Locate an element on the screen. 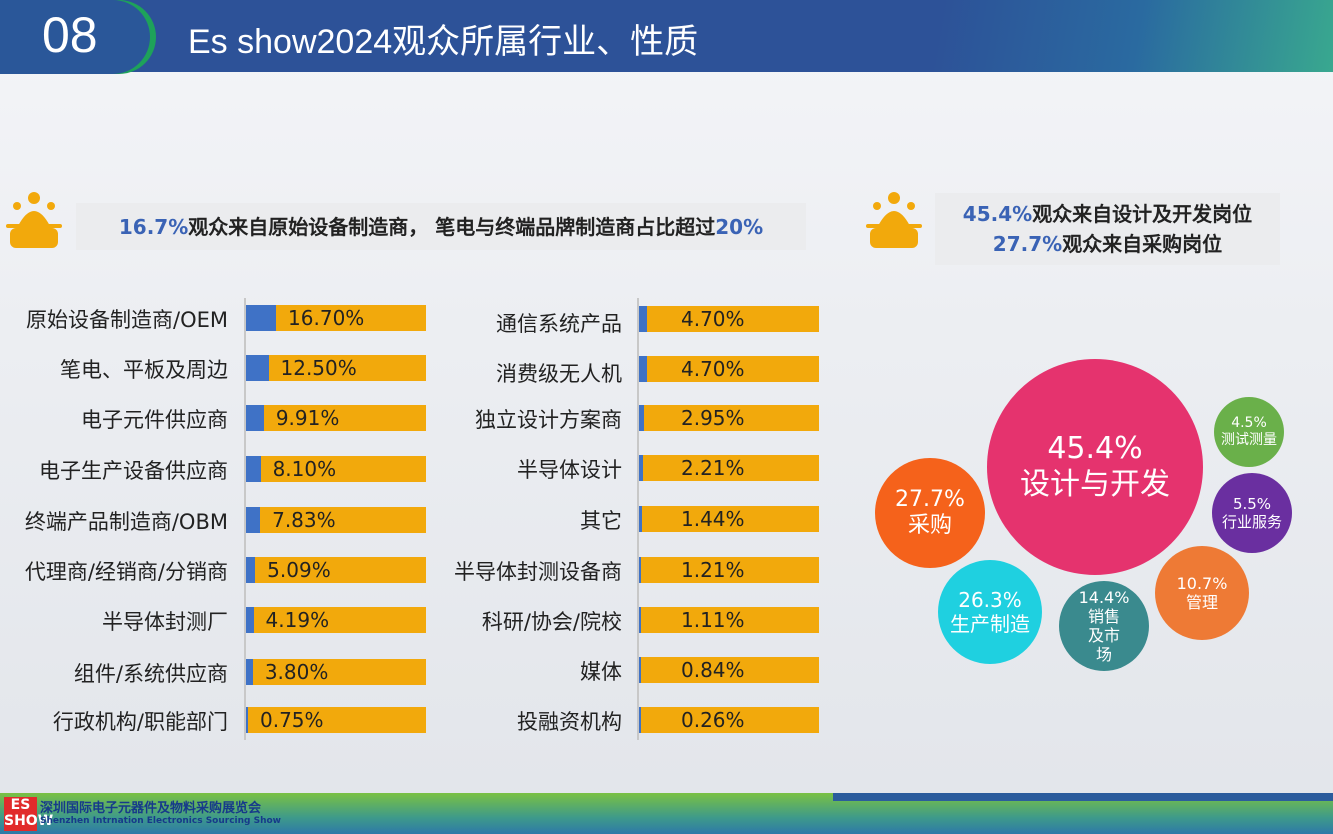  bubble-1: 27.7% 采购 is located at coordinates (930, 513).